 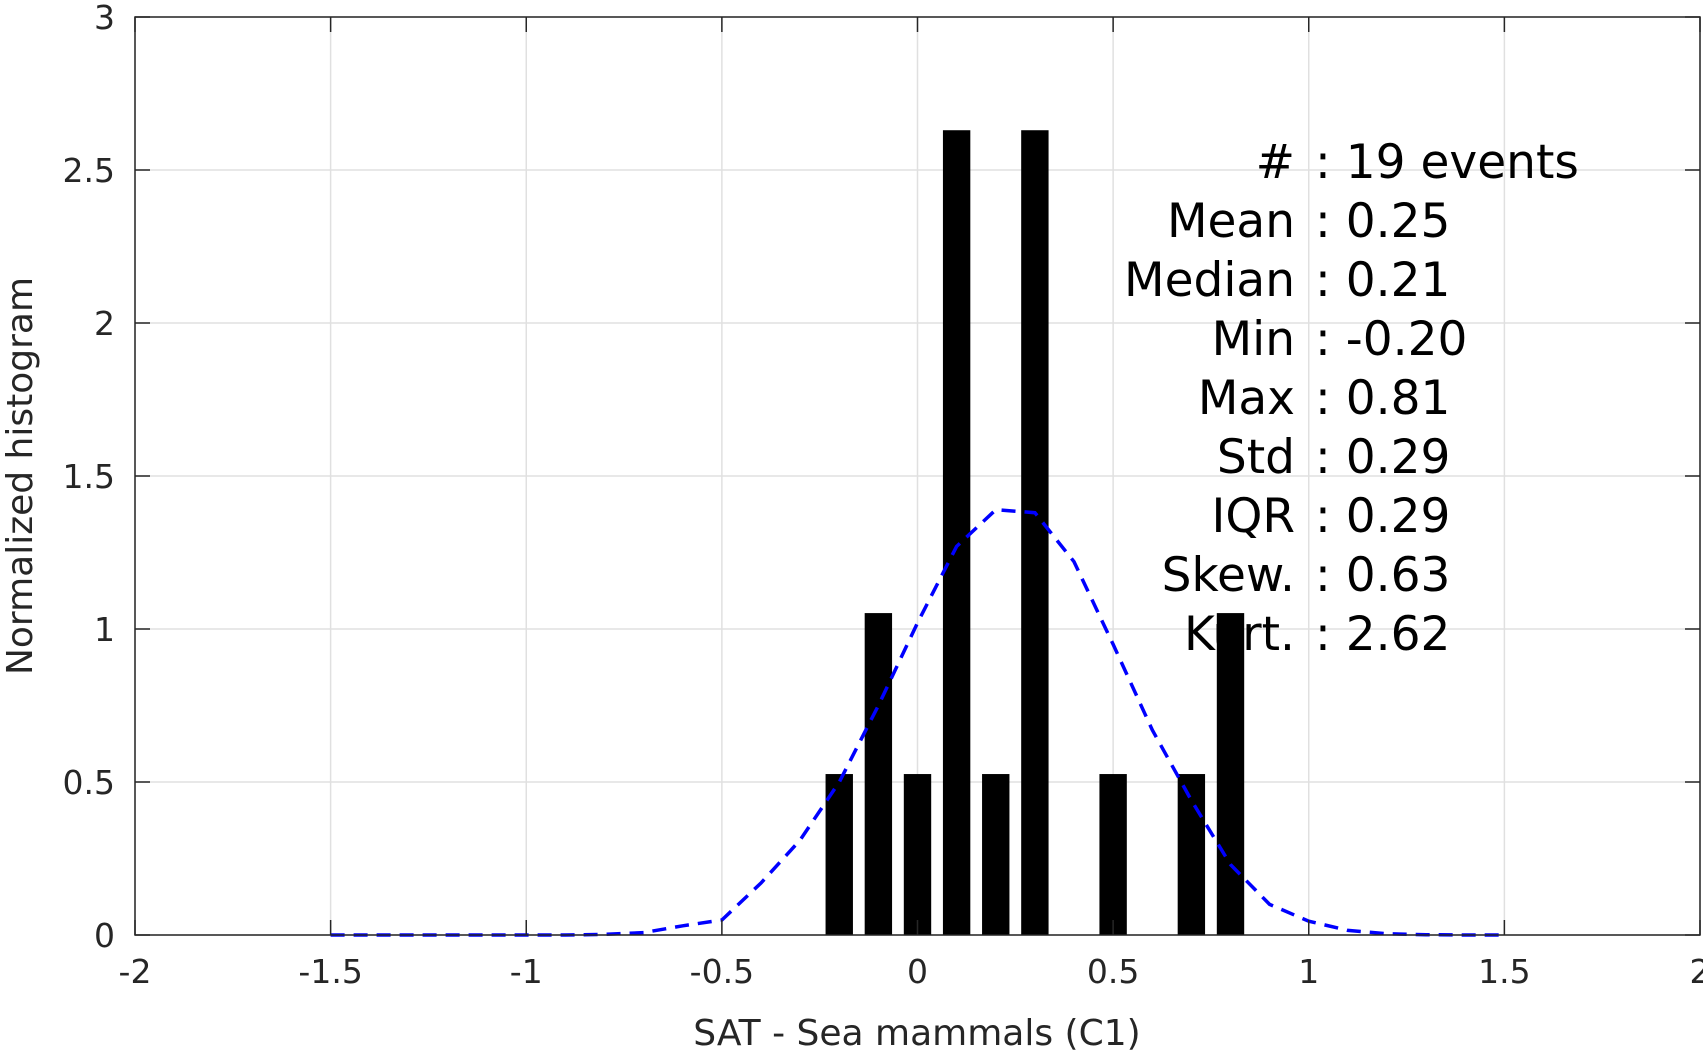 I want to click on y-tick-labels: 0 0.5 1 1.5 2 2.5 3, so click(x=89, y=477).